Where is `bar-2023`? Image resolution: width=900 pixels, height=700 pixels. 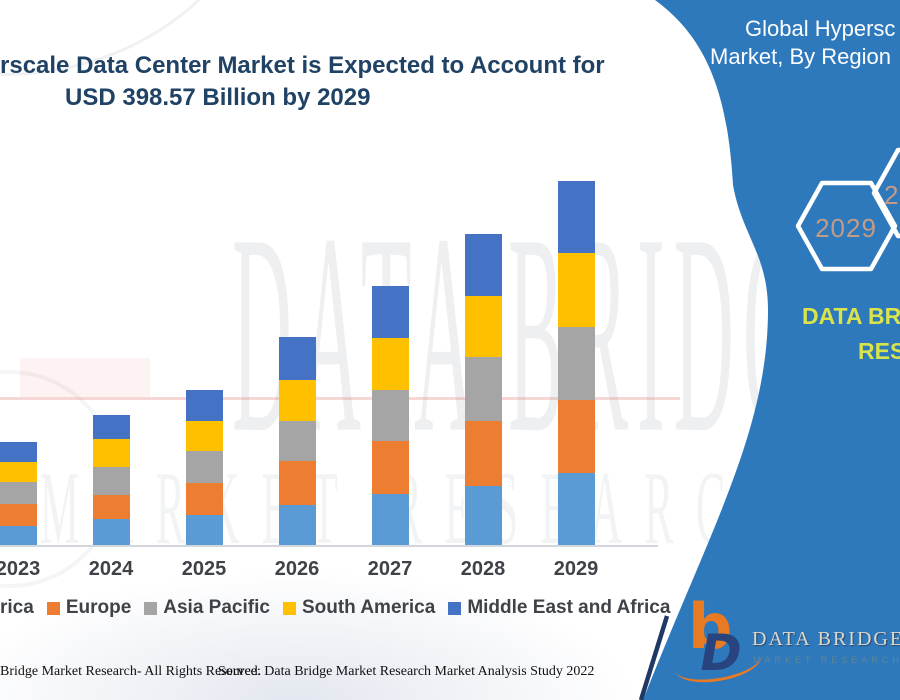
bar-2023 is located at coordinates (18, 493).